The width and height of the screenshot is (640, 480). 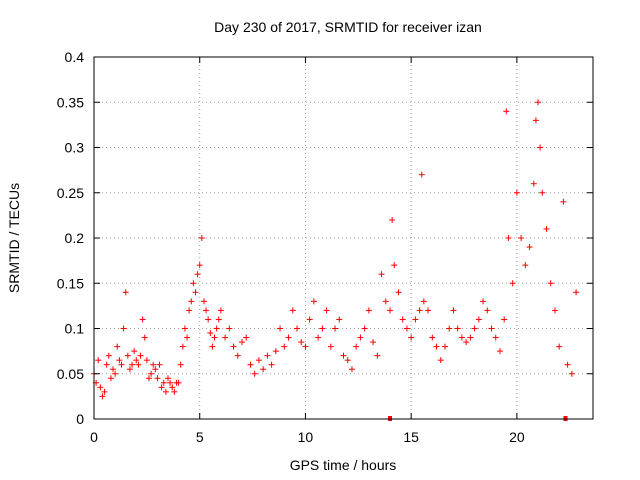 I want to click on x-tick-label: 10, so click(x=306, y=437).